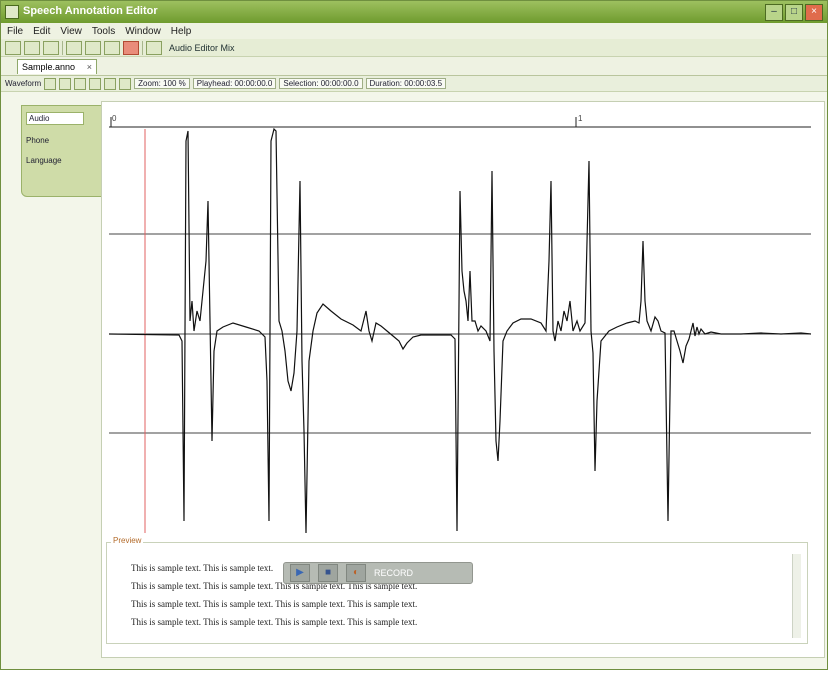  What do you see at coordinates (796, 596) in the screenshot?
I see `preview-scrollbar` at bounding box center [796, 596].